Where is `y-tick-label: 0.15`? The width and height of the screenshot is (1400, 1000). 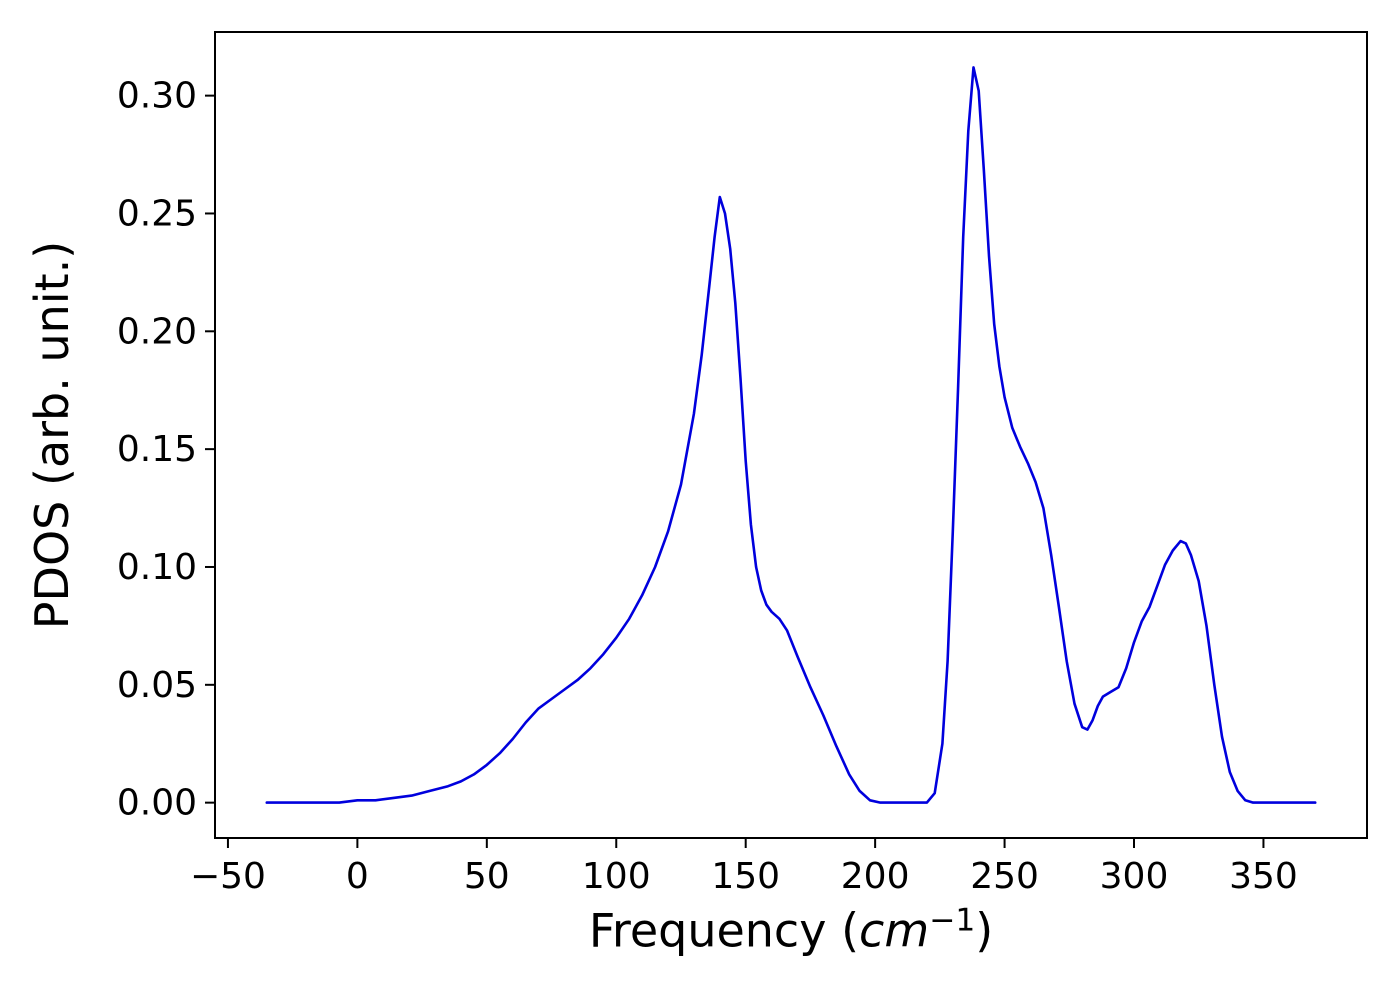
y-tick-label: 0.15 is located at coordinates (157, 449).